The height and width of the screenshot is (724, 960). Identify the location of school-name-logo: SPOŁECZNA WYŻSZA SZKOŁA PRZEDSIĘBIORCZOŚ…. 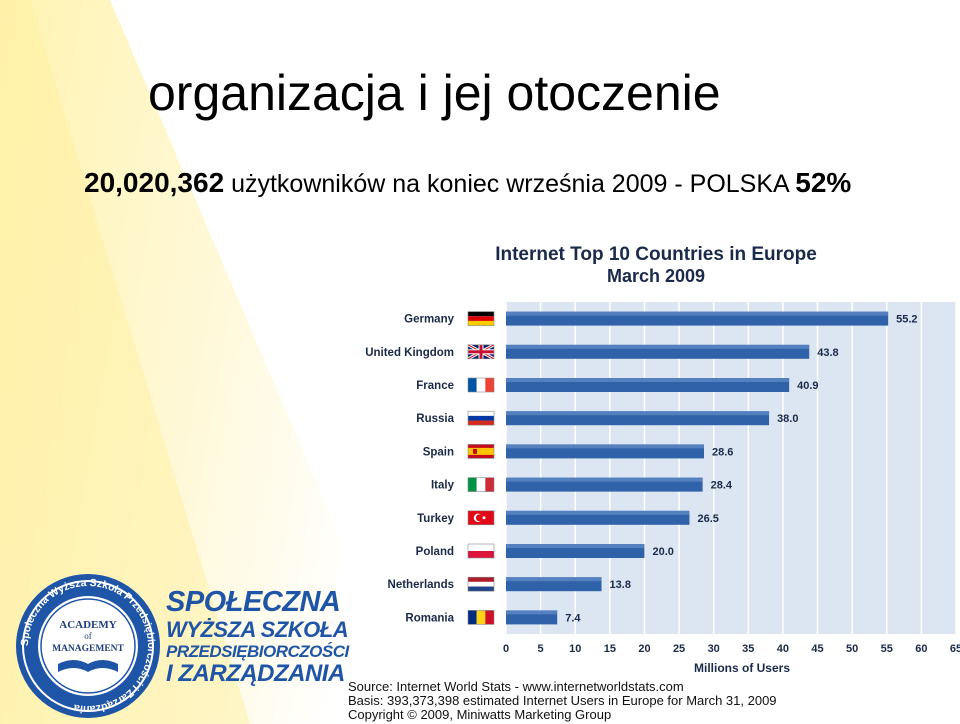
(257, 642).